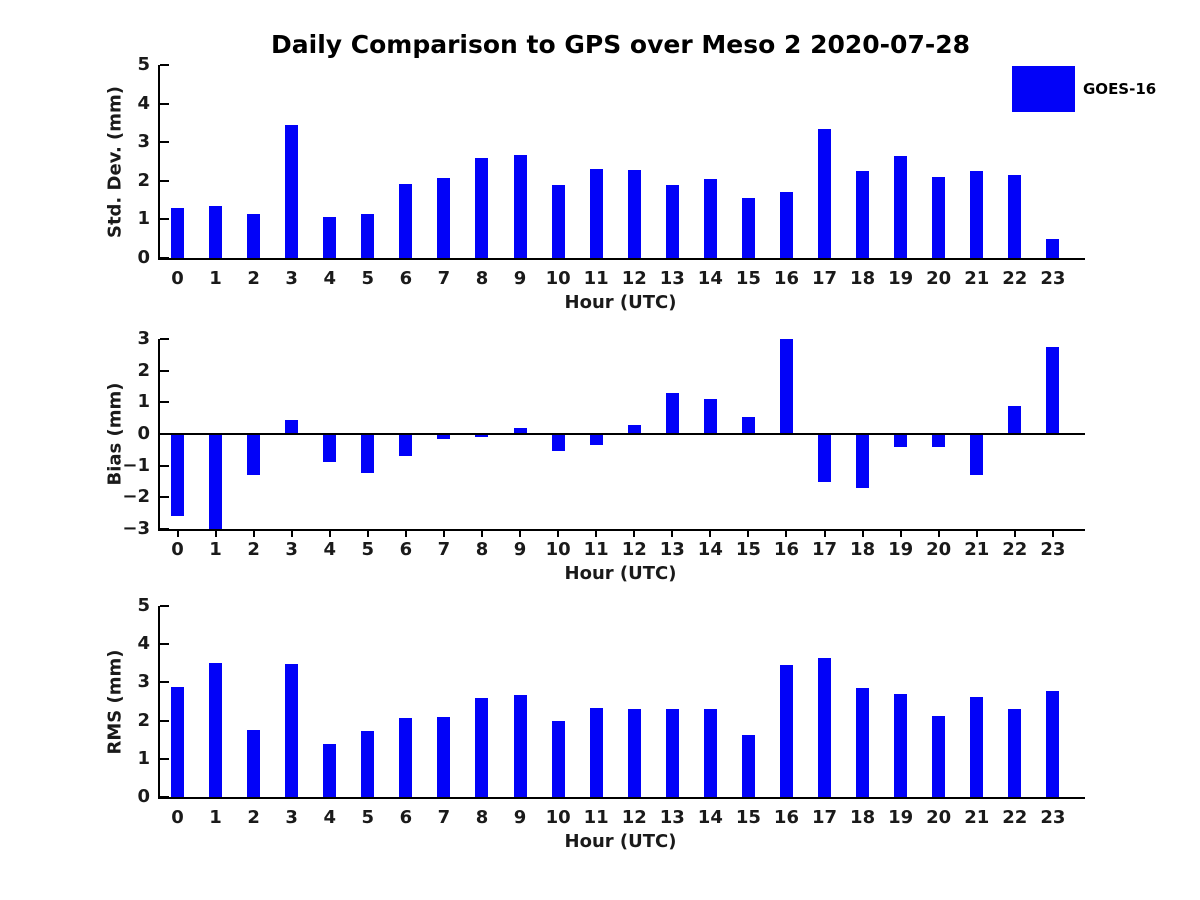 The width and height of the screenshot is (1200, 900). Describe the element at coordinates (115, 701) in the screenshot. I see `rms-y-axis-label: RMS (mm)` at that location.